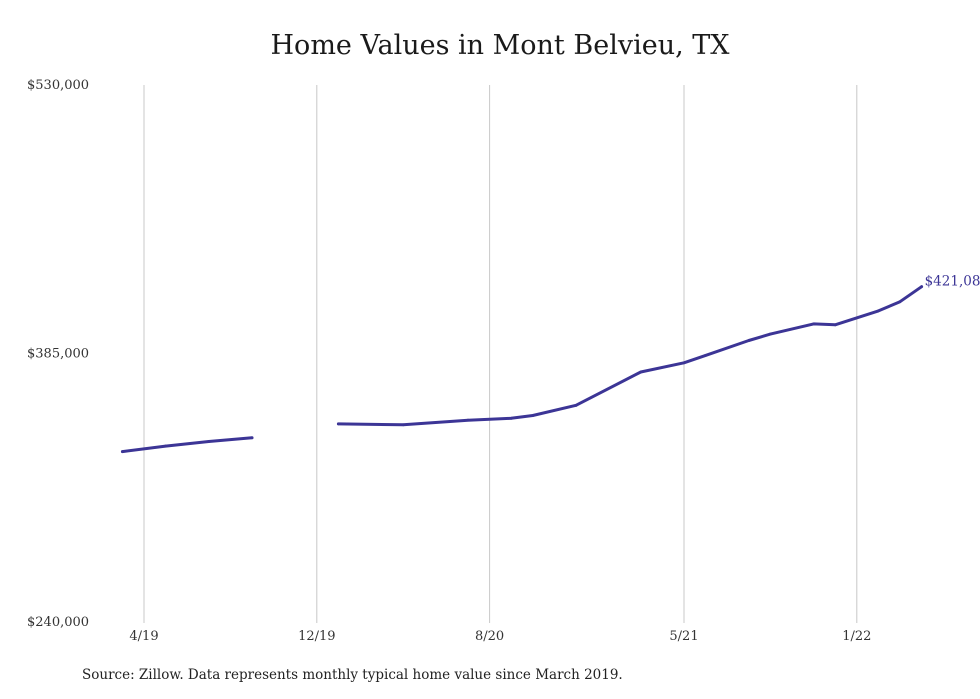 The width and height of the screenshot is (980, 699). What do you see at coordinates (489, 636) in the screenshot?
I see `x-tick-label: 8/20` at bounding box center [489, 636].